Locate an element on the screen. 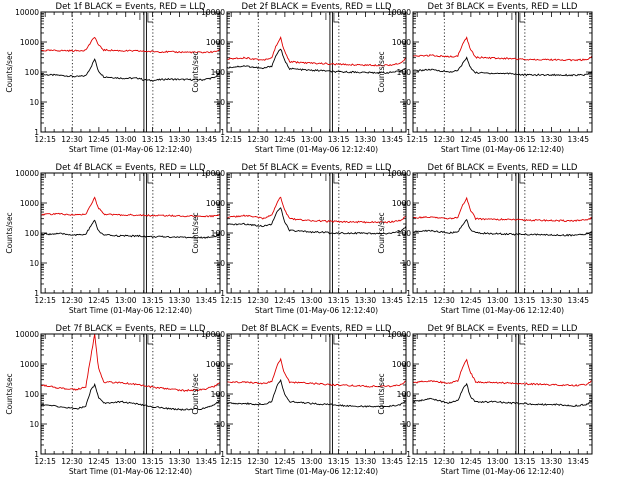 The width and height of the screenshot is (640, 480). chart-title: Det 8f BLACK = Events, RED = LLD is located at coordinates (317, 329).